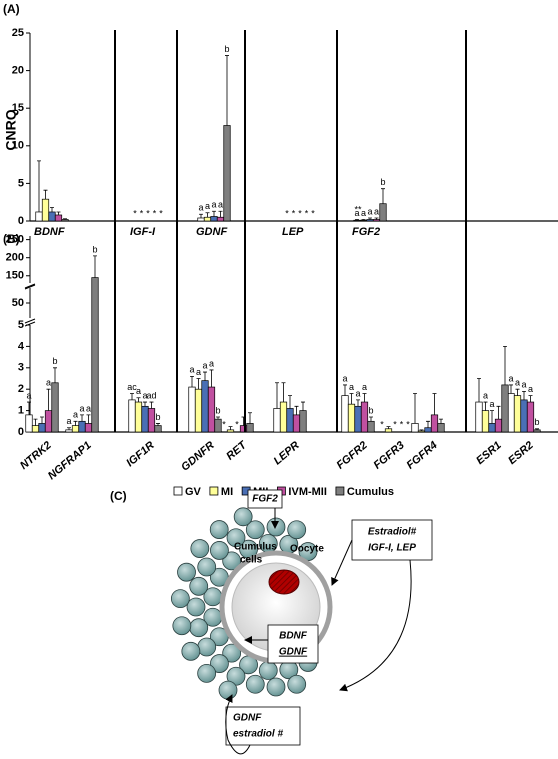  What do you see at coordinates (293, 232) in the screenshot?
I see `x-tick-label: LEP` at bounding box center [293, 232].